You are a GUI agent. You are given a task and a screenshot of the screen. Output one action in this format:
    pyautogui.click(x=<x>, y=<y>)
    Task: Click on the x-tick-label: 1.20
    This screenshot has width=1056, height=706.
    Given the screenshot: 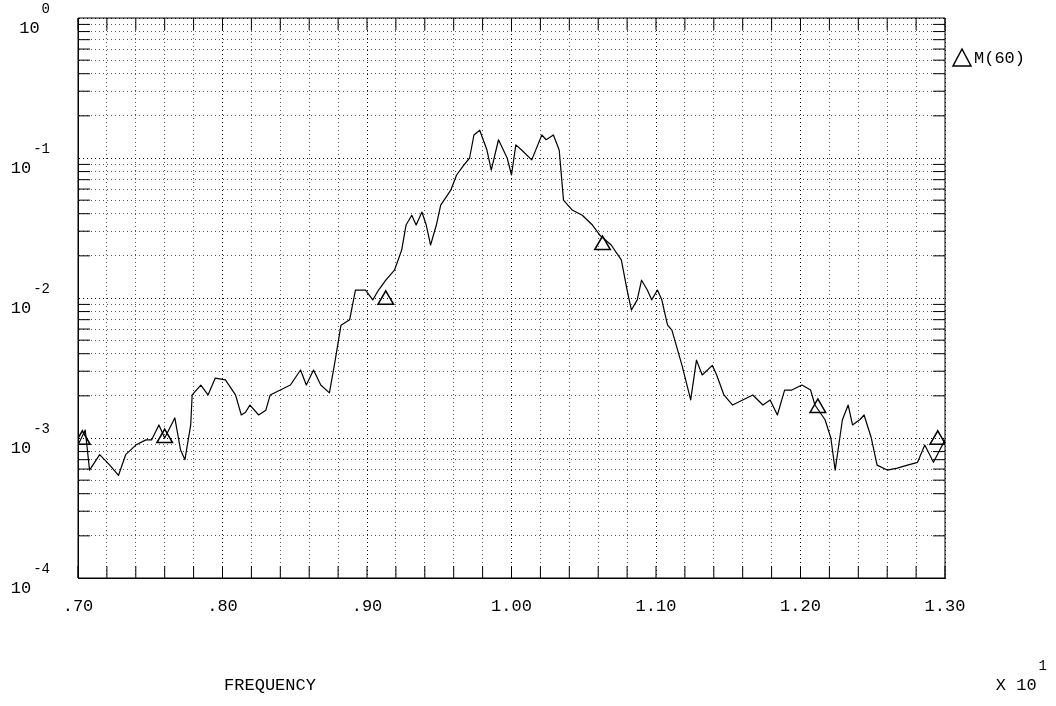 What is the action you would take?
    pyautogui.click(x=800, y=606)
    